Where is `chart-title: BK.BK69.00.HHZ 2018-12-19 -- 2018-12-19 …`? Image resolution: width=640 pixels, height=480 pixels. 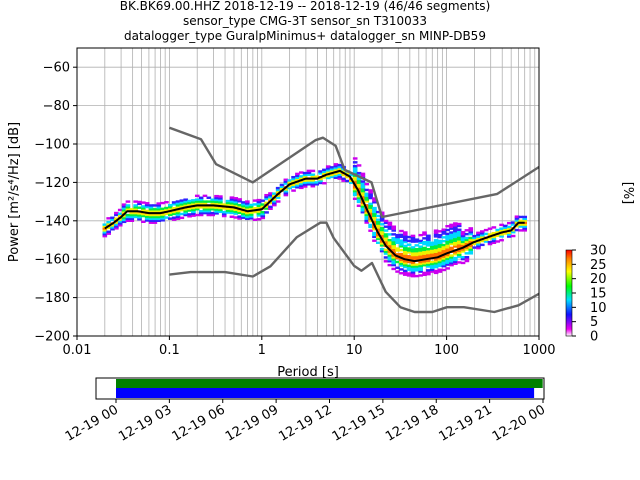 chart-title: BK.BK69.00.HHZ 2018-12-19 -- 2018-12-19 … is located at coordinates (305, 21).